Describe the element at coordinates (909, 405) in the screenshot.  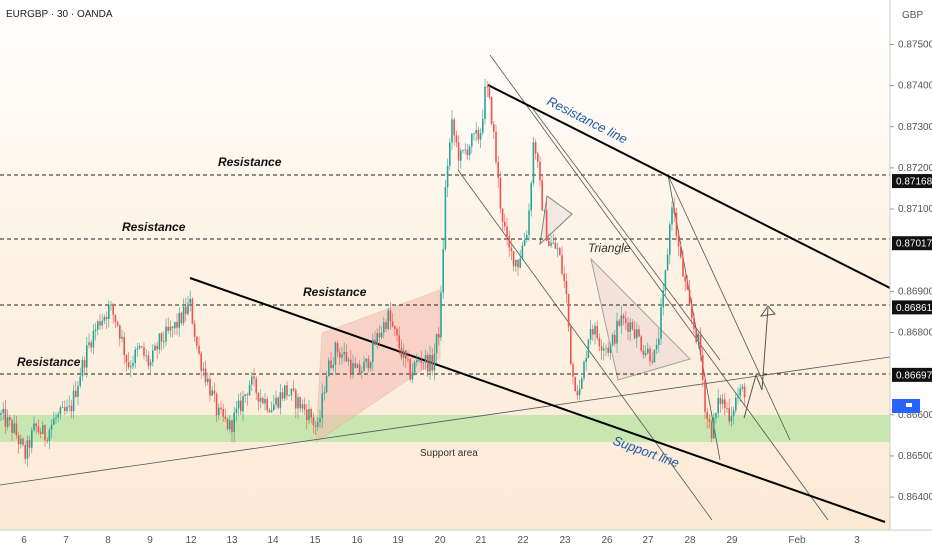
I see `current-price-marker-tab` at that location.